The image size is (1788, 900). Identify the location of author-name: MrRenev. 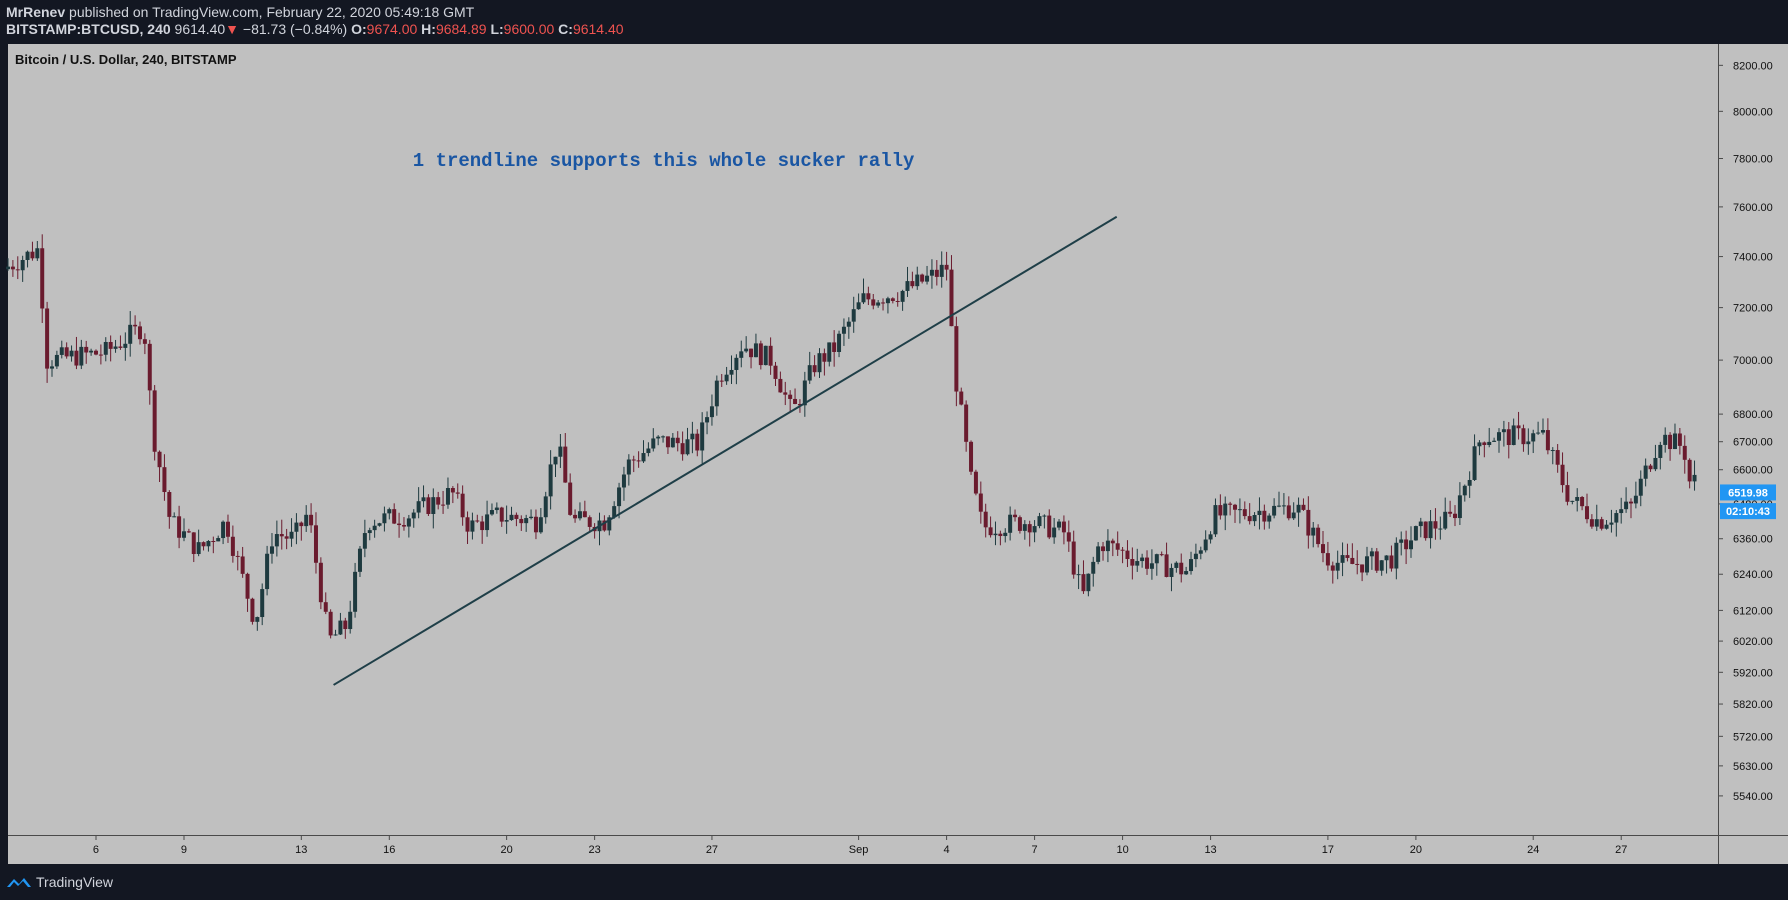
(36, 12).